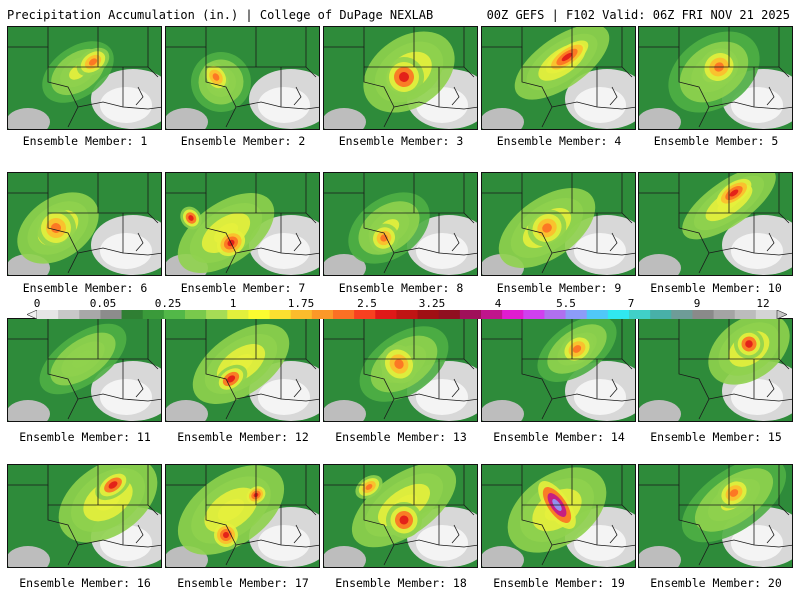 The height and width of the screenshot is (600, 800). I want to click on color-scale-tick-label: 4, so click(498, 303).